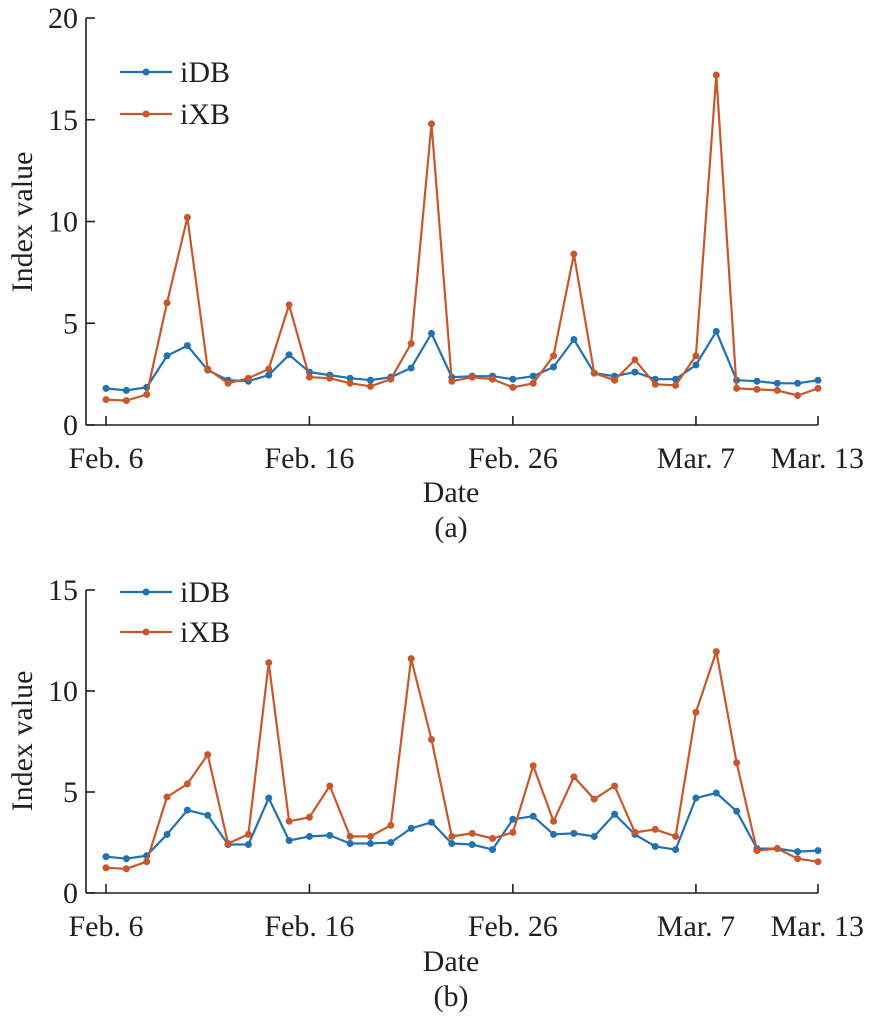 This screenshot has height=1017, width=876. Describe the element at coordinates (451, 492) in the screenshot. I see `x-axis-label-a: Date` at that location.